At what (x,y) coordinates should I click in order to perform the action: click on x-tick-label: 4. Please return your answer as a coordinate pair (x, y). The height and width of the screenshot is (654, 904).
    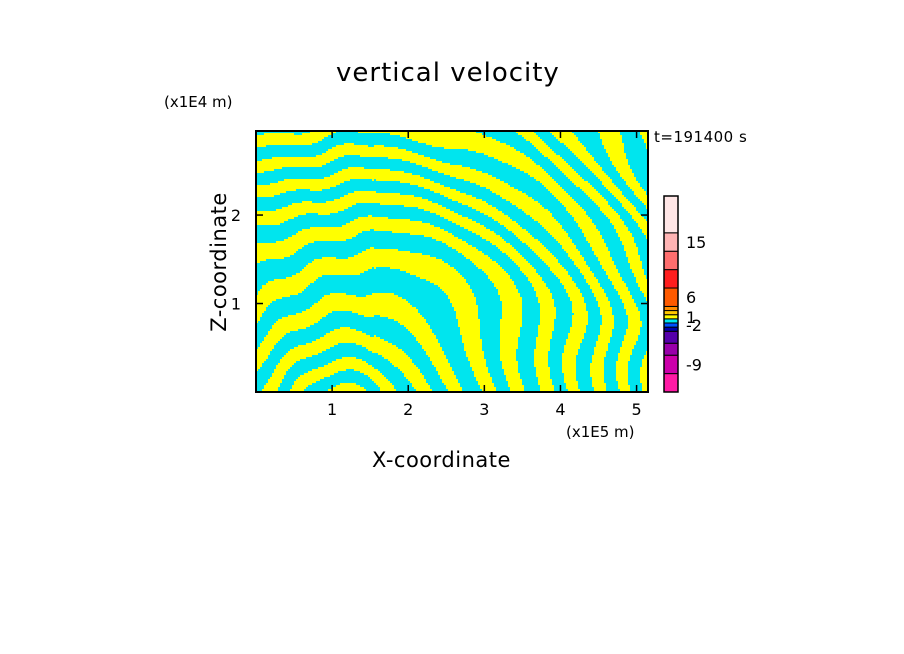
    Looking at the image, I should click on (560, 409).